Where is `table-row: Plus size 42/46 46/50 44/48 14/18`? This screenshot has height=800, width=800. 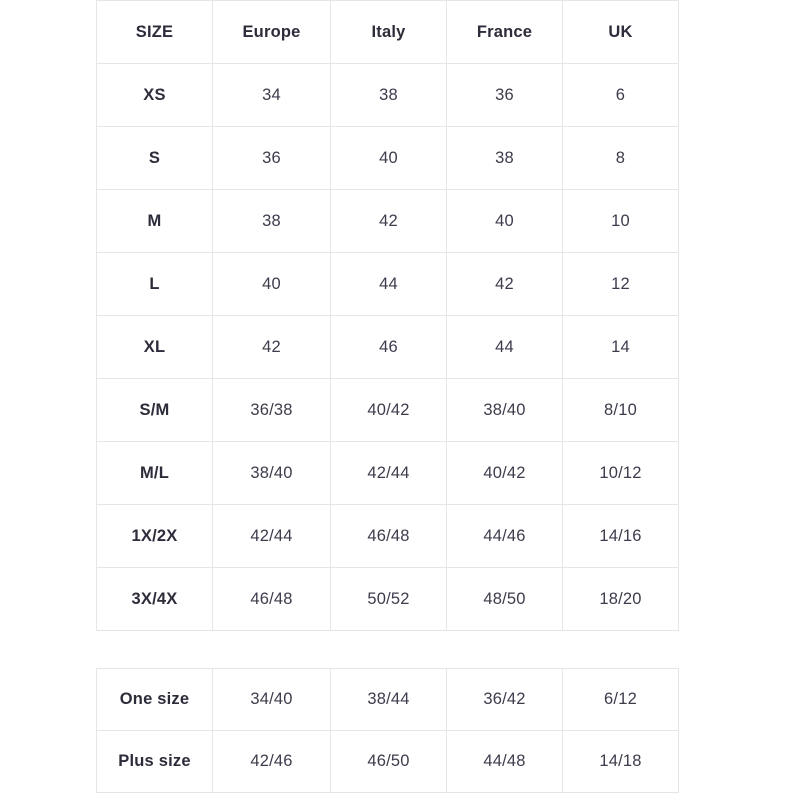 table-row: Plus size 42/46 46/50 44/48 14/18 is located at coordinates (387, 761).